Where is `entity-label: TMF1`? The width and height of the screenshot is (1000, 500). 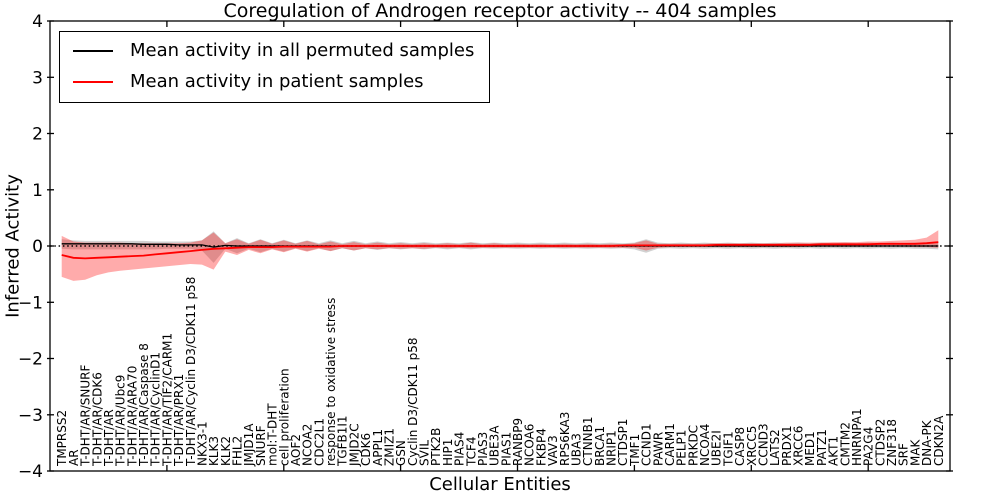
entity-label: TMF1 is located at coordinates (635, 450).